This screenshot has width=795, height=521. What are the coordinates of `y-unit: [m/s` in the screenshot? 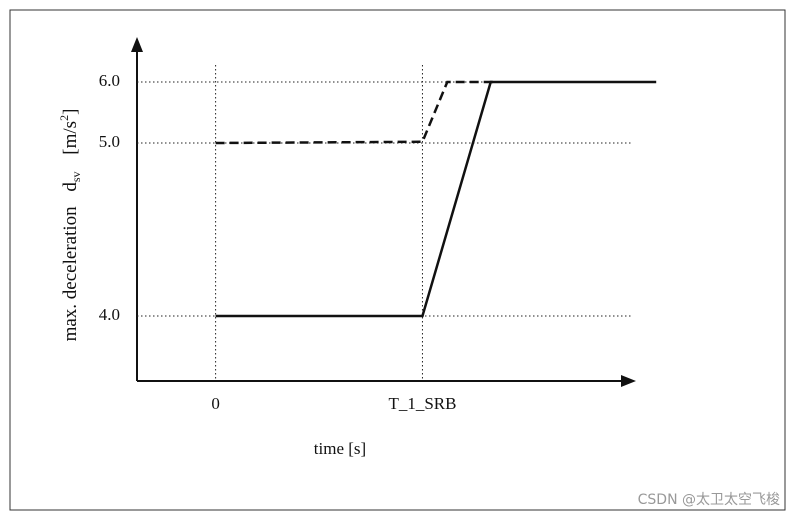 It's located at (70, 138).